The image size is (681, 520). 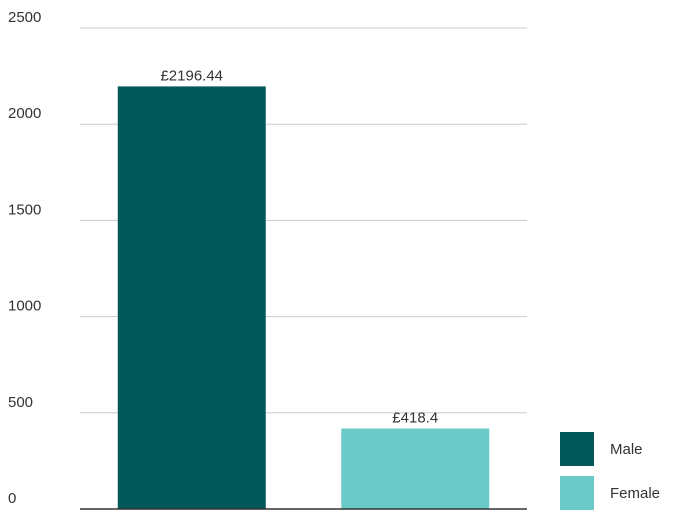 I want to click on legend-label-male: Male, so click(x=626, y=449).